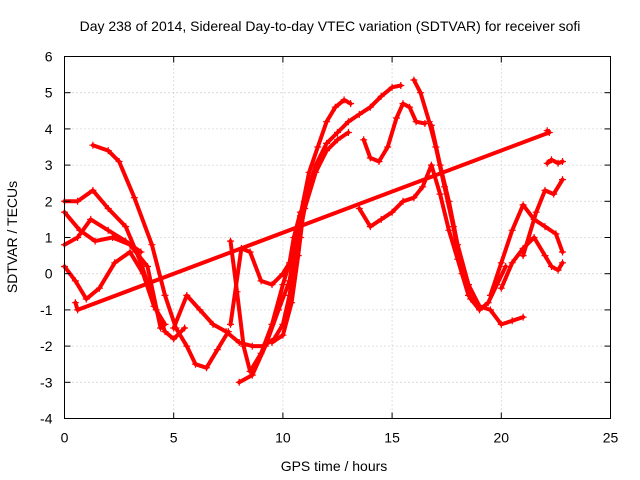 The image size is (640, 480). What do you see at coordinates (174, 438) in the screenshot?
I see `x-tick-label: 5` at bounding box center [174, 438].